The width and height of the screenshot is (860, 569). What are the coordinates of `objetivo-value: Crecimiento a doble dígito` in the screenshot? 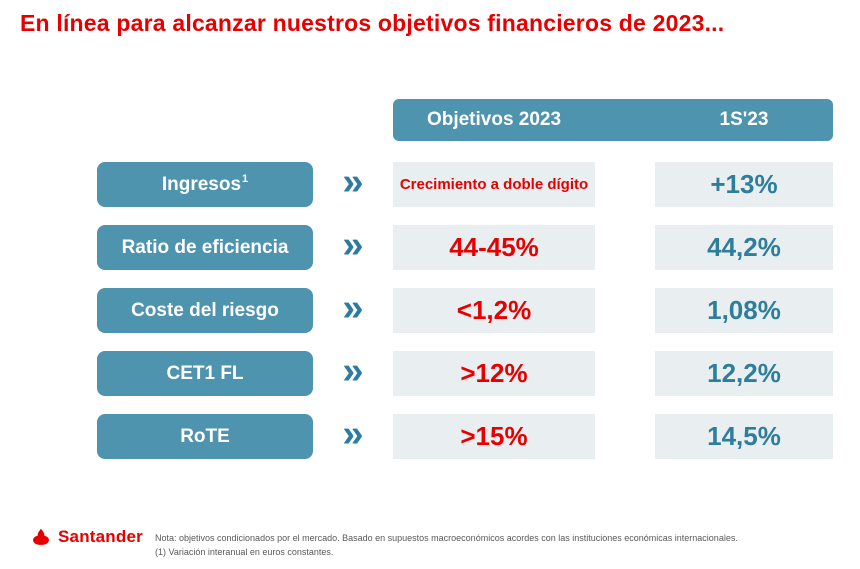 It's located at (494, 184).